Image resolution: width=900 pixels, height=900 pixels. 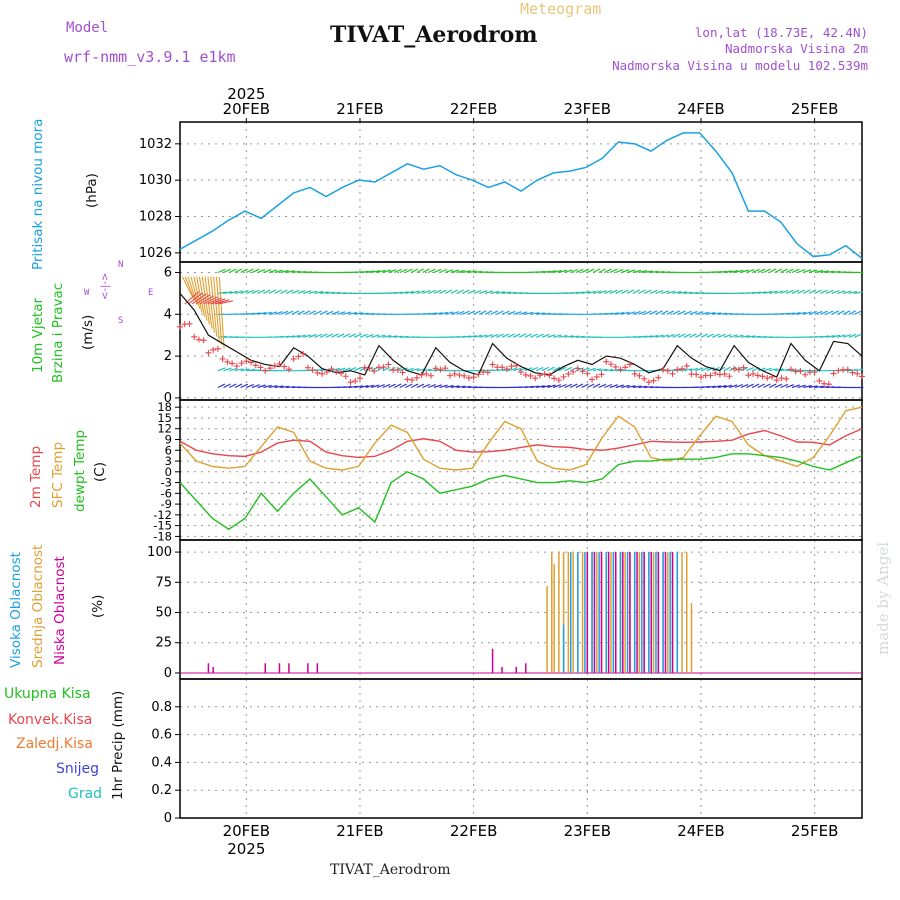 What do you see at coordinates (155, 253) in the screenshot?
I see `ytick-label-pressure-0: 1026` at bounding box center [155, 253].